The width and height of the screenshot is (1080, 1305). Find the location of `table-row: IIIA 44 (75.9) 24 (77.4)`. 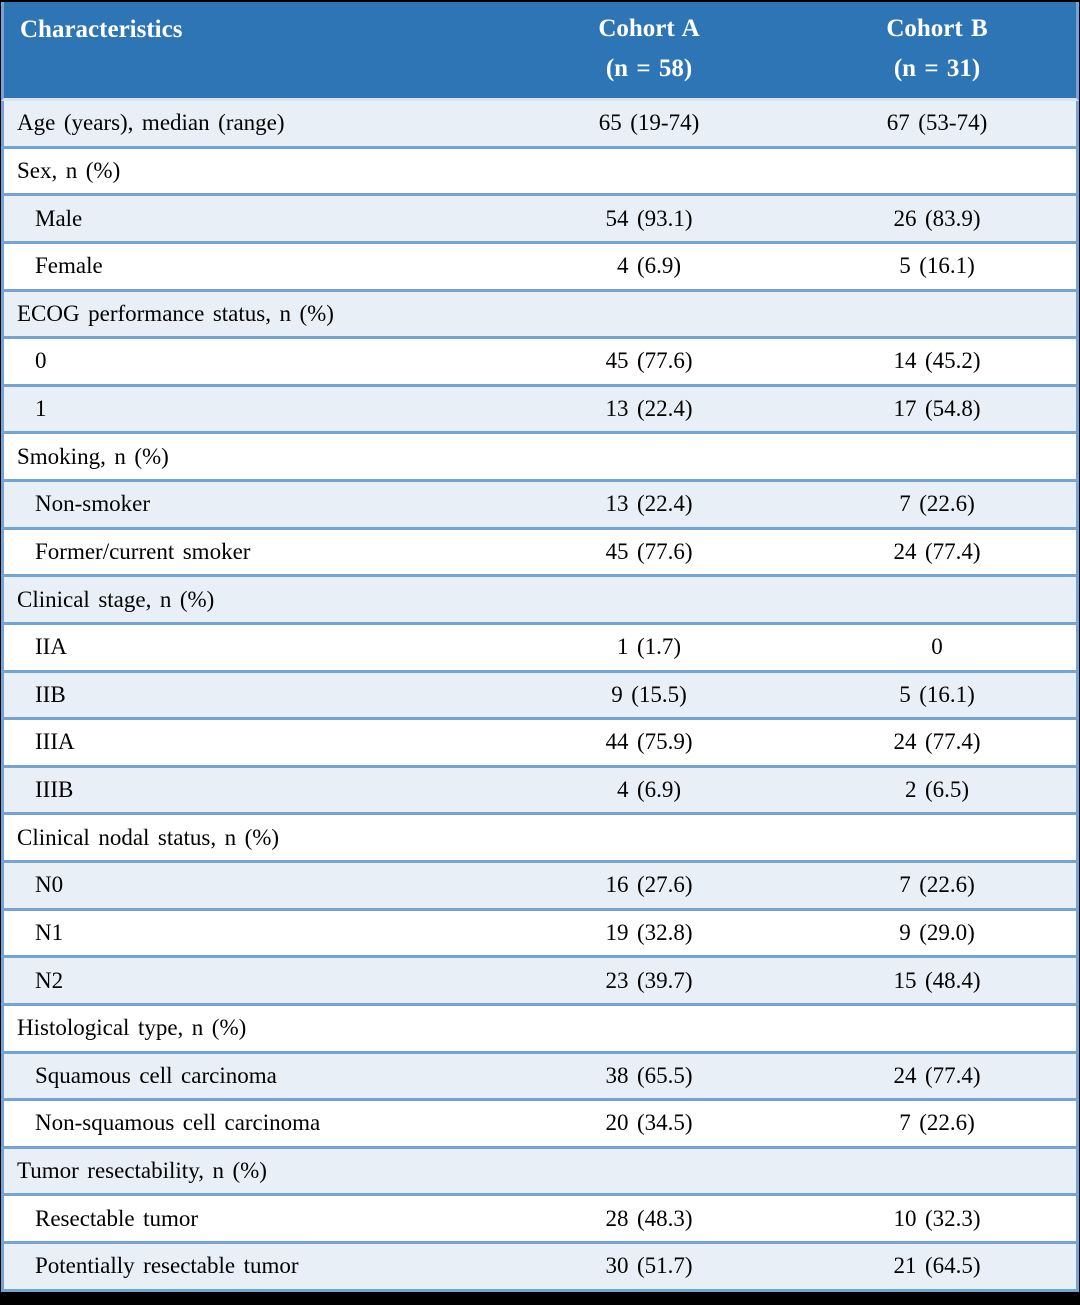

table-row: IIIA 44 (75.9) 24 (77.4) is located at coordinates (540, 744).